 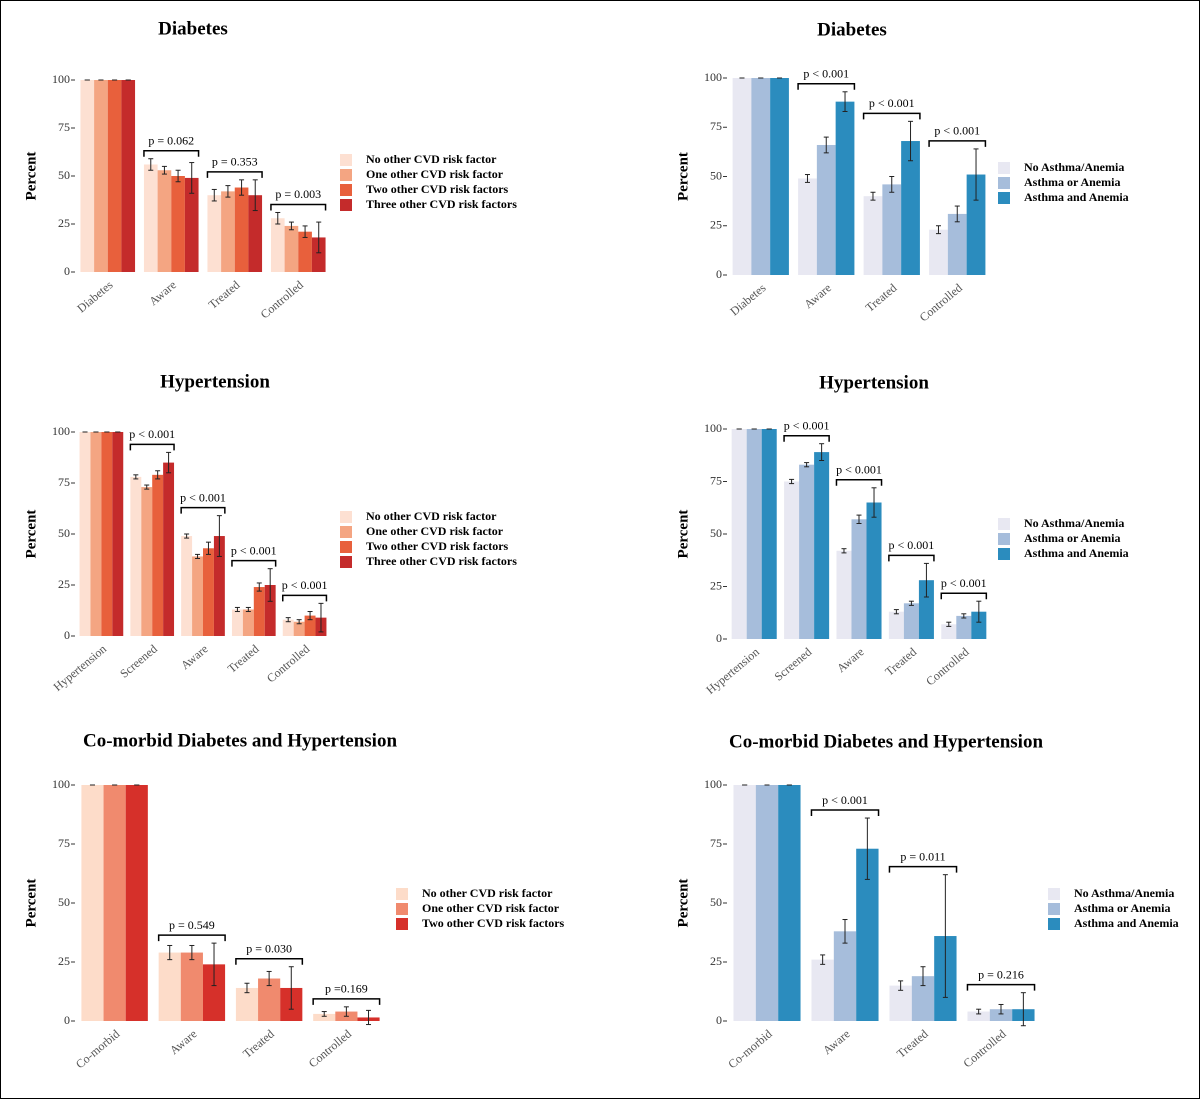 I want to click on p-value-label: p = 0.549, so click(x=192, y=925).